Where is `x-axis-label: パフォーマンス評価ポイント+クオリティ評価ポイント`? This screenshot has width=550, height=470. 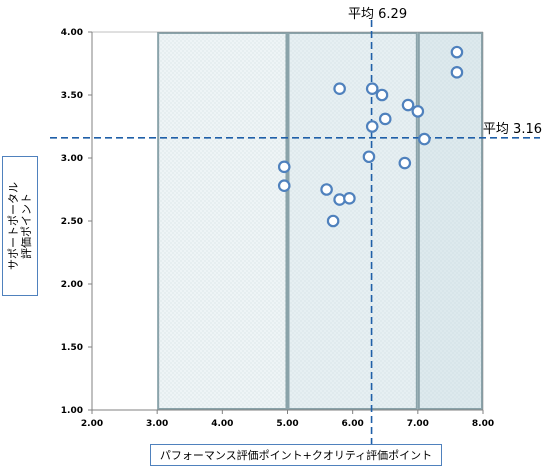 x-axis-label: パフォーマンス評価ポイント+クオリティ評価ポイント is located at coordinates (296, 455).